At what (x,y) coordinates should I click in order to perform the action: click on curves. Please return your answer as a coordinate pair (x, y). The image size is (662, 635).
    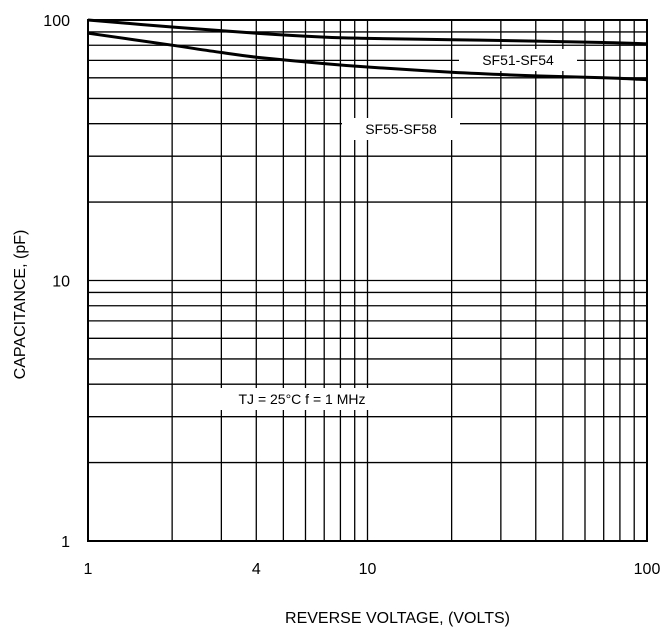
    Looking at the image, I should click on (367, 50).